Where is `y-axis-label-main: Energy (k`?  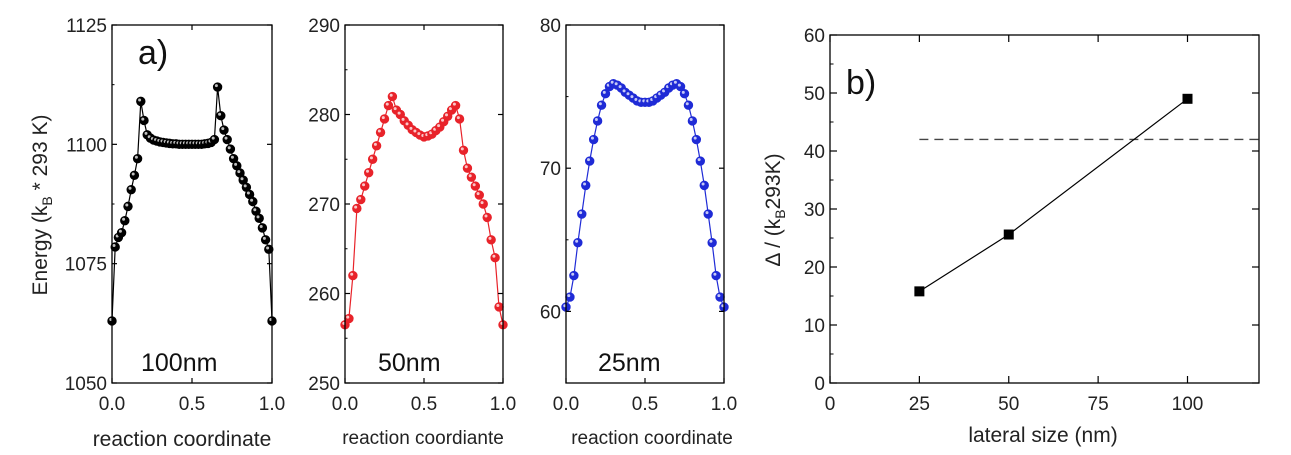 y-axis-label-main: Energy (k is located at coordinates (40, 250).